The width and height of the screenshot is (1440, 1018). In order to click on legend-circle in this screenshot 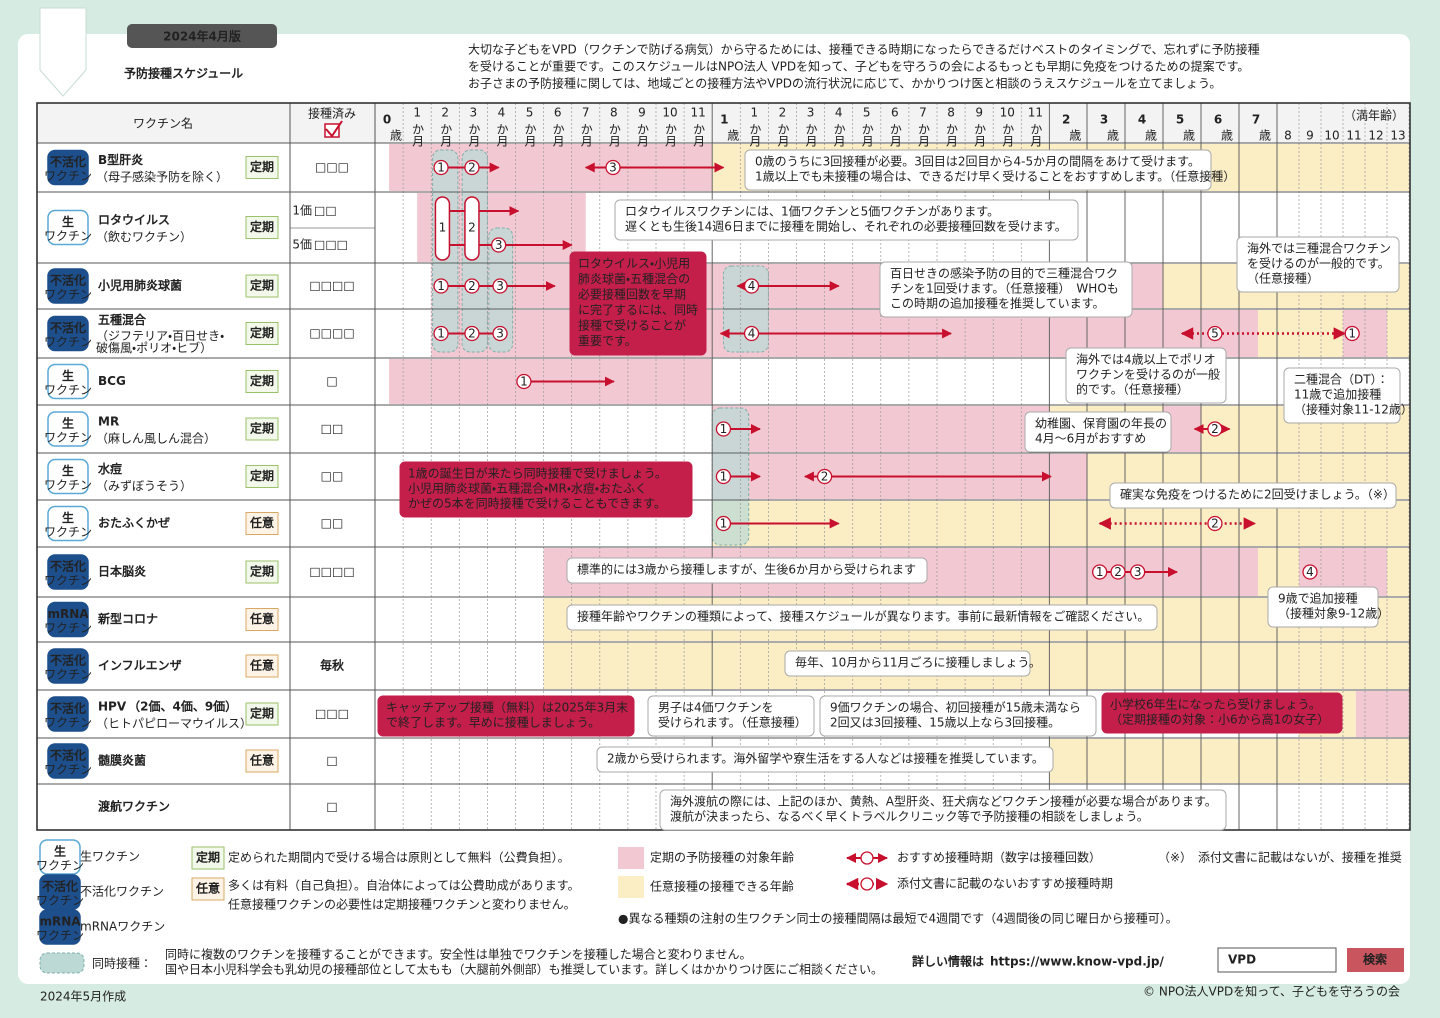, I will do `click(867, 884)`.